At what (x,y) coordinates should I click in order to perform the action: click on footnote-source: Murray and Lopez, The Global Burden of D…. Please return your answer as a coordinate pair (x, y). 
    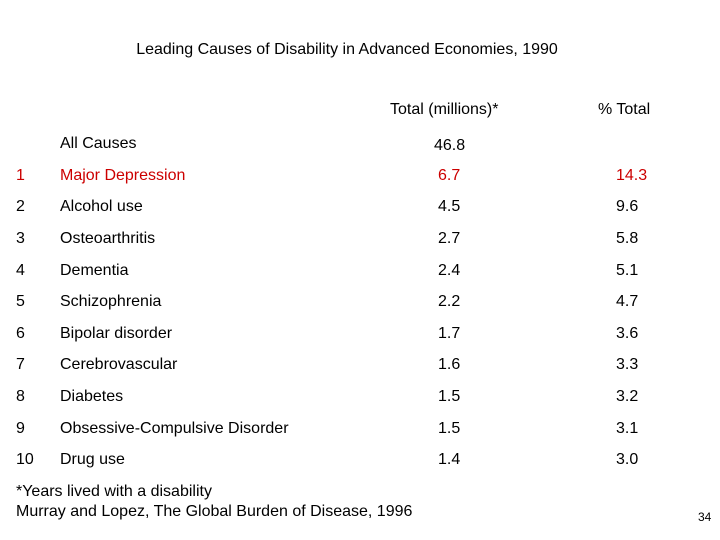
    Looking at the image, I should click on (214, 511).